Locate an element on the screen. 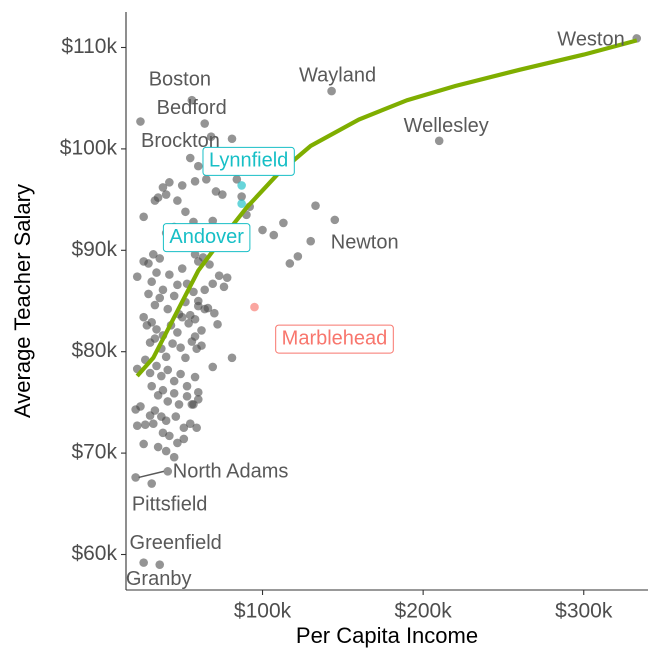  x-axis-ticks: $100k $200k $300k is located at coordinates (423, 606).